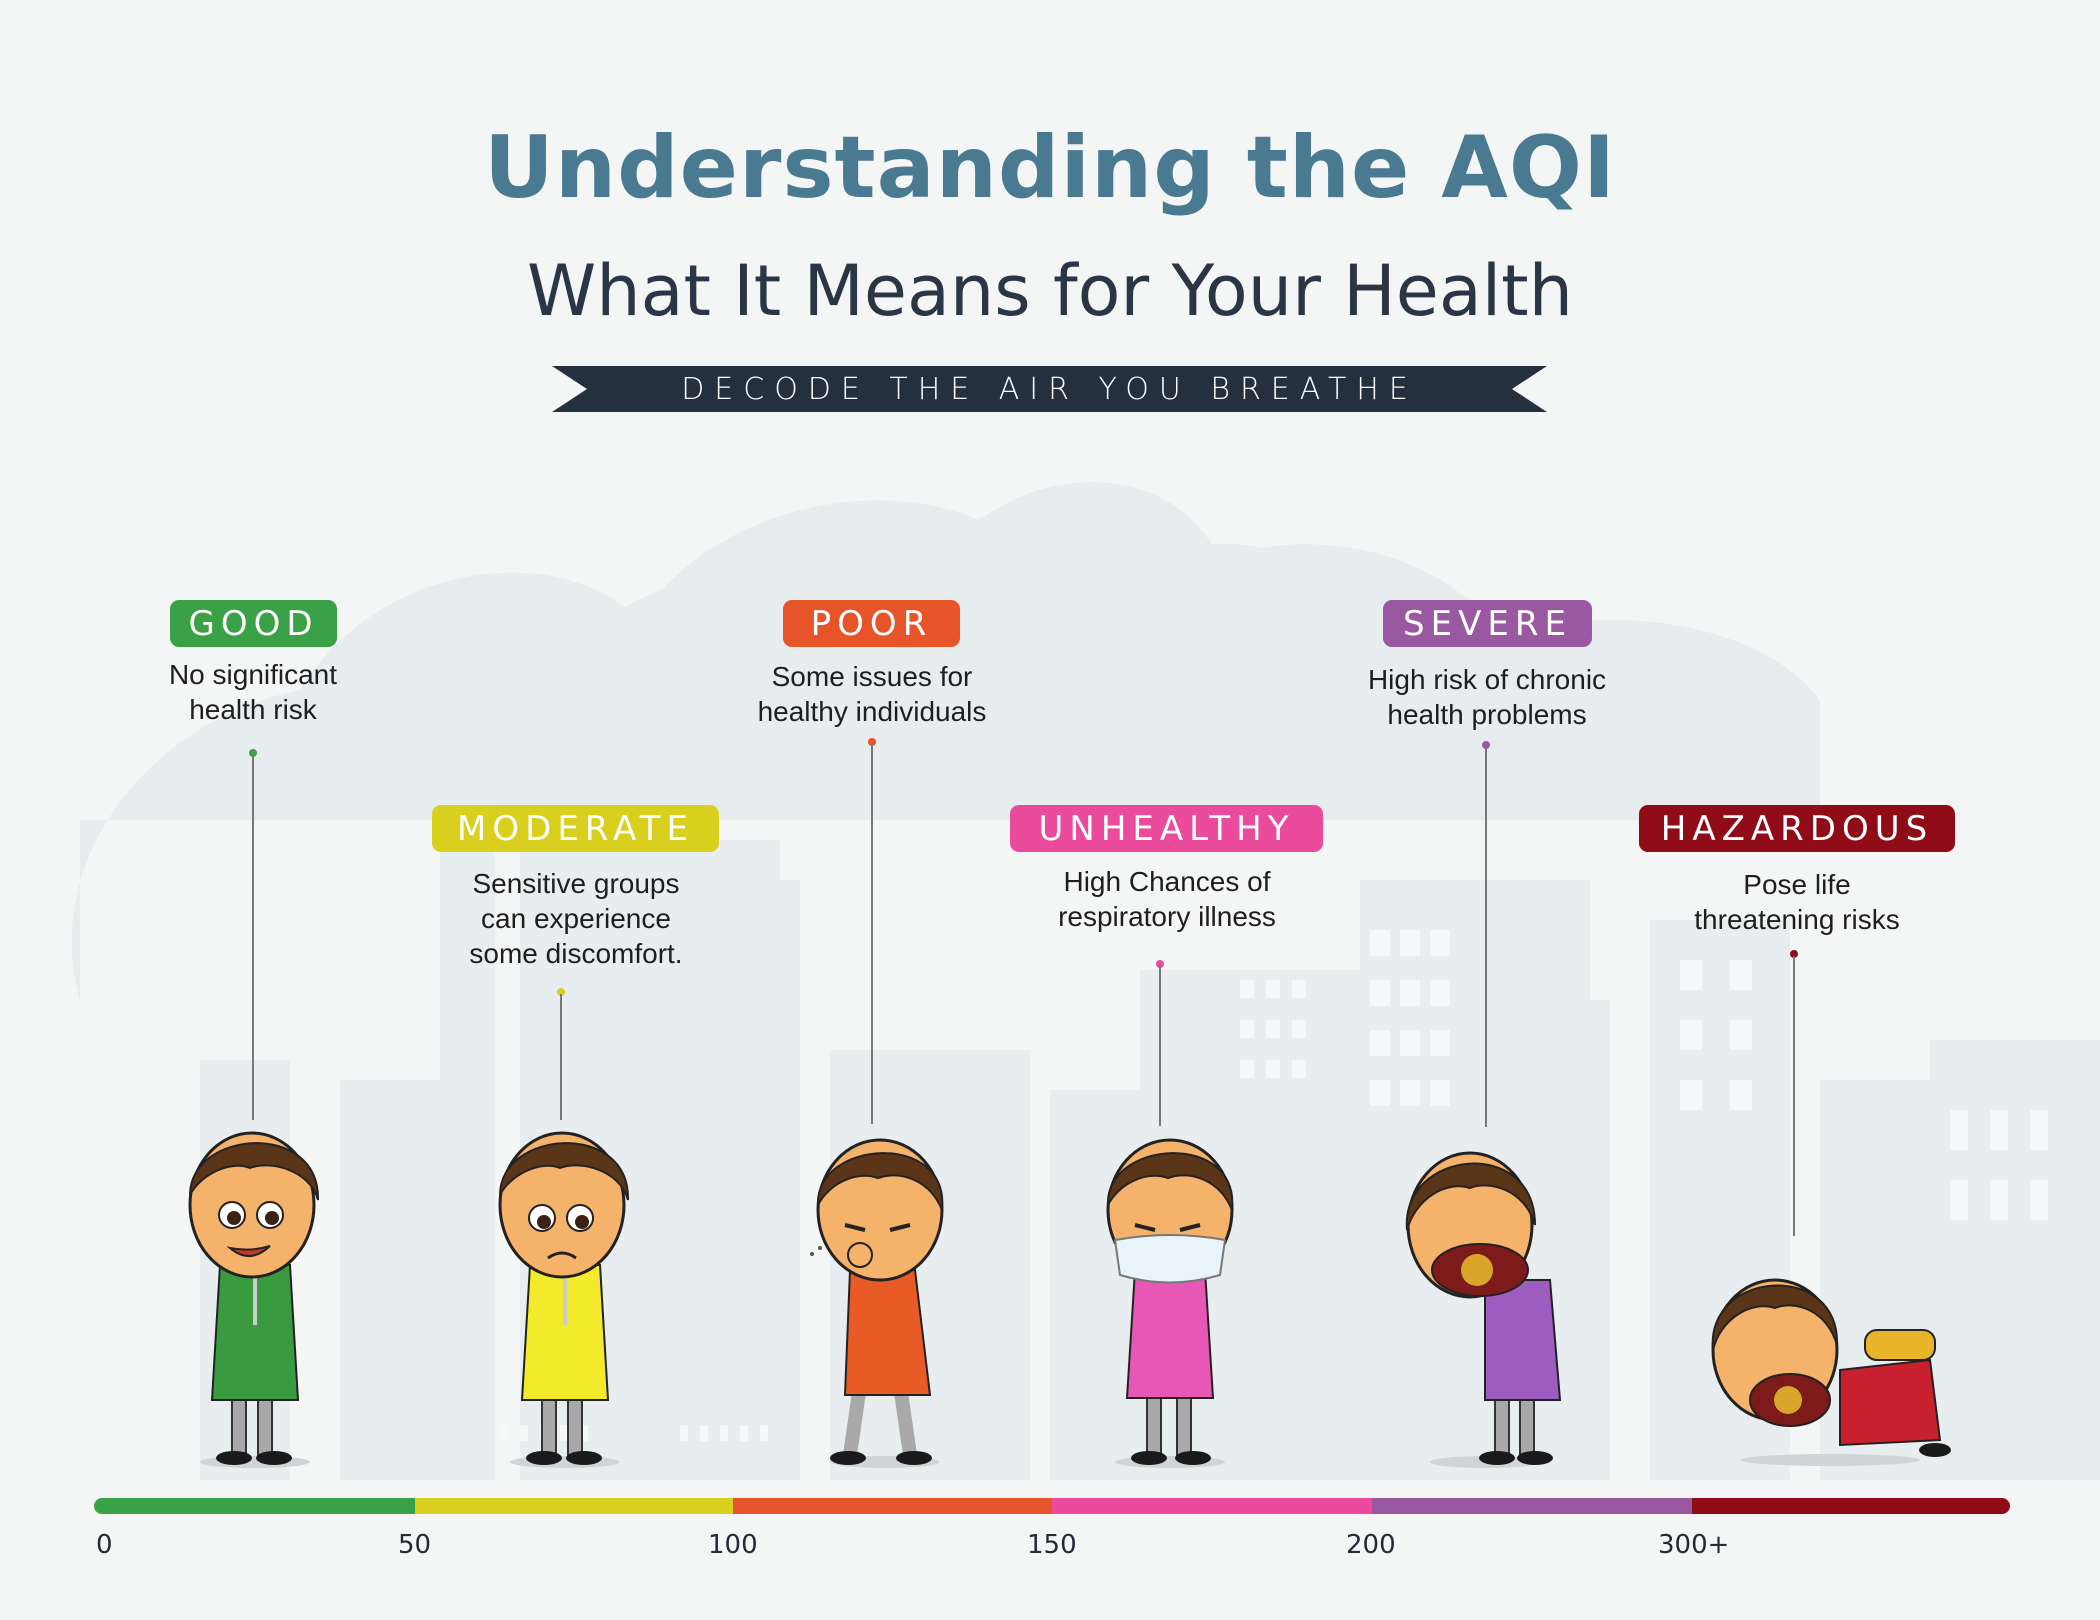  I want to click on scale-segment-moderate, so click(574, 1506).